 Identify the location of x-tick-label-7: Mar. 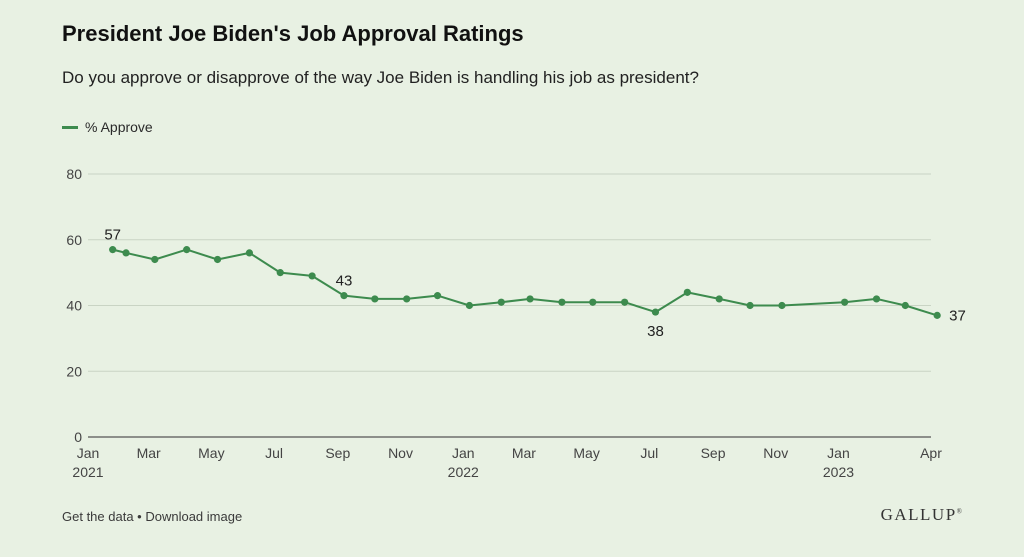
(524, 453).